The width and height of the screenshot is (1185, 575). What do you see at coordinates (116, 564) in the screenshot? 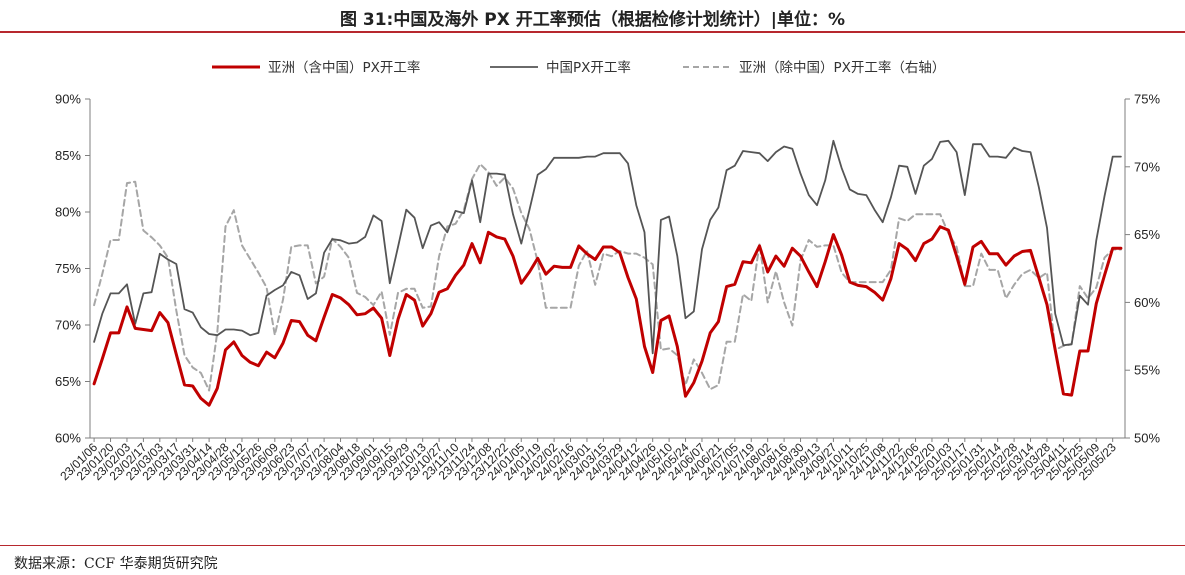
I see `source-note: 数据来源：CCF 华泰期货研究院` at bounding box center [116, 564].